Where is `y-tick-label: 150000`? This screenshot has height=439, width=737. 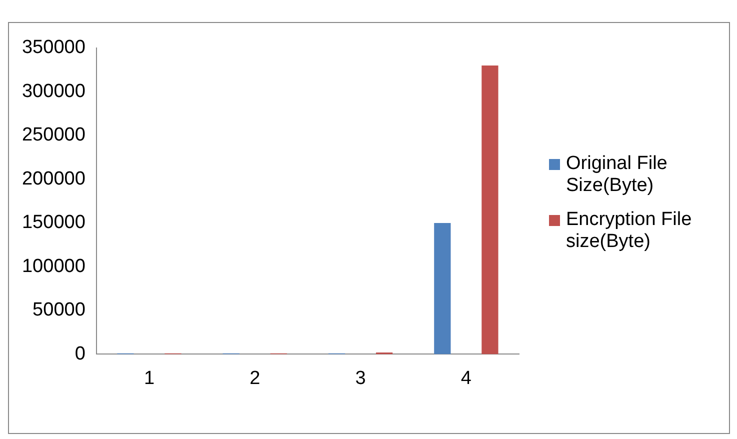 y-tick-label: 150000 is located at coordinates (54, 223).